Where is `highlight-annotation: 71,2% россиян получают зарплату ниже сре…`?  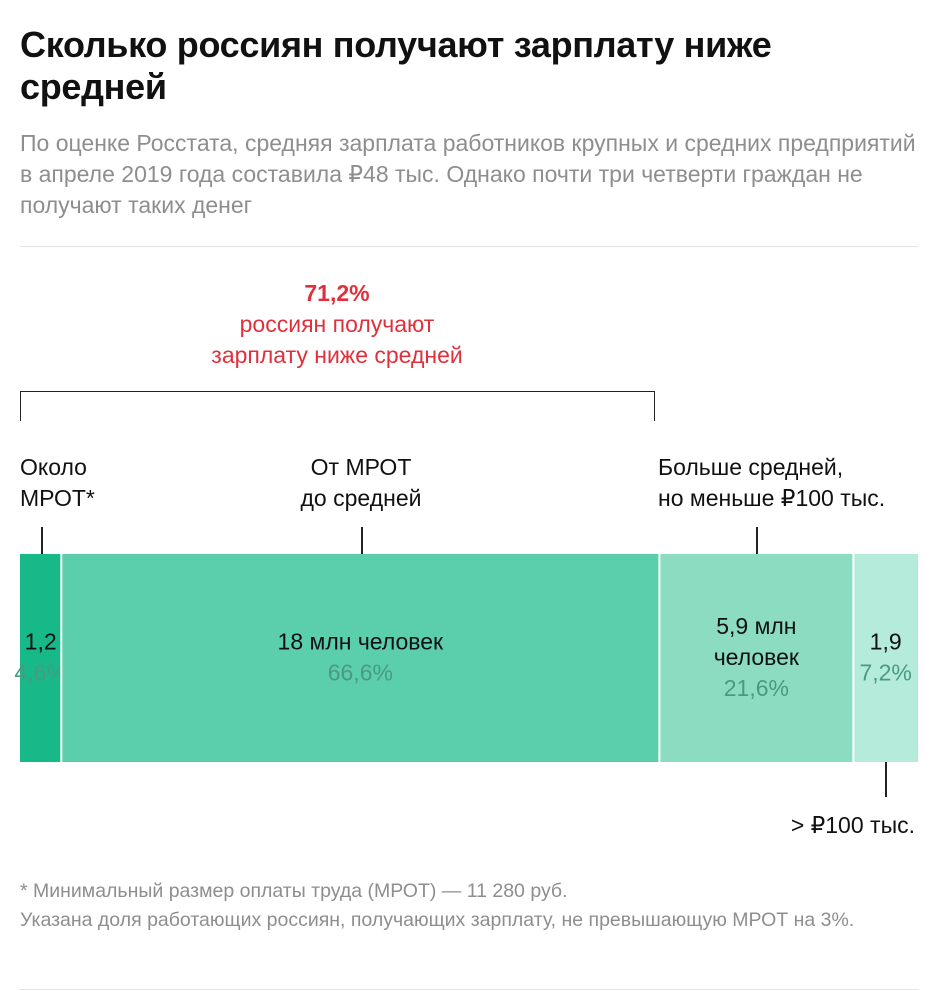
highlight-annotation: 71,2% россиян получают зарплату ниже сре… is located at coordinates (337, 324).